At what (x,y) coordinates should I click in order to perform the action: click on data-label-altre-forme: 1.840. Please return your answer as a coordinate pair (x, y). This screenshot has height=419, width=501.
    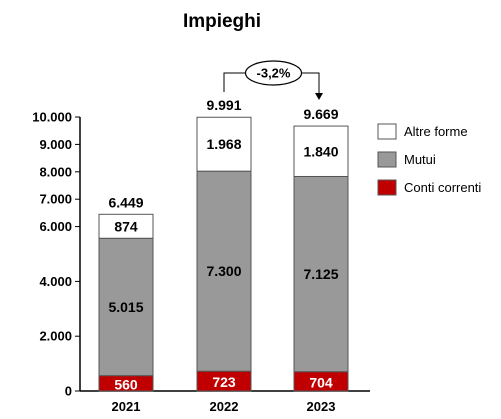
    Looking at the image, I should click on (320, 151).